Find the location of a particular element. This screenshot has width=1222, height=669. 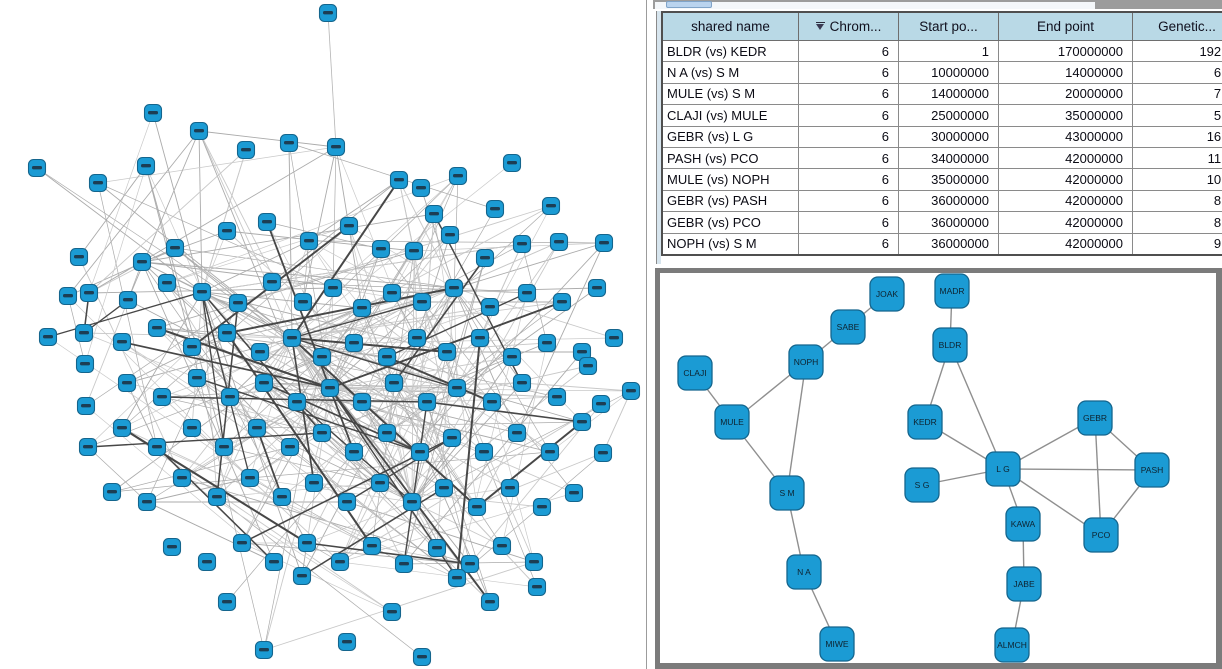

table-cell: 14000000 is located at coordinates (1065, 72).